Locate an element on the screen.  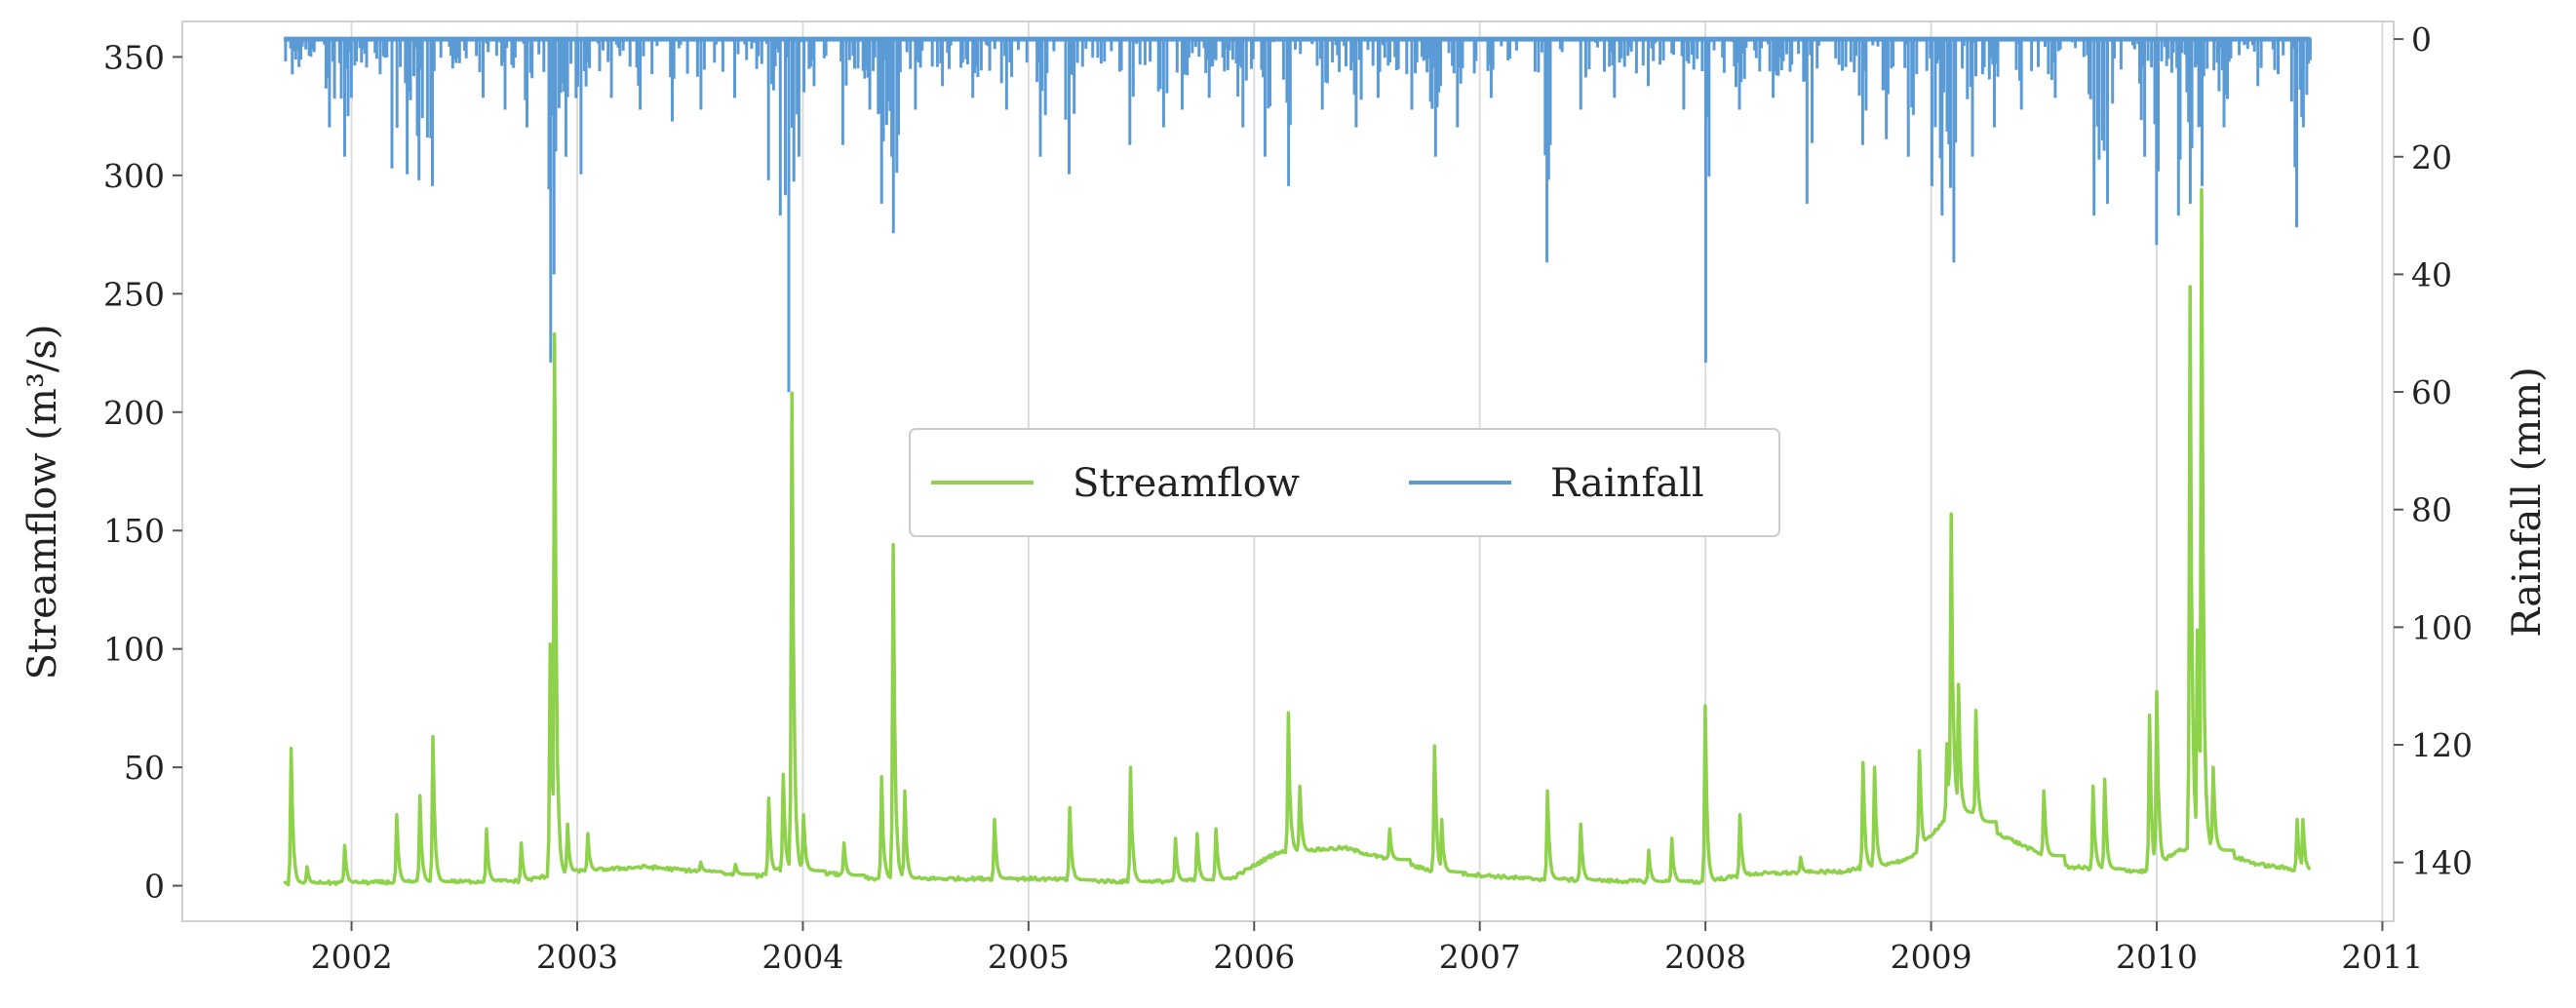
y-tick-label: 300 is located at coordinates (134, 176).